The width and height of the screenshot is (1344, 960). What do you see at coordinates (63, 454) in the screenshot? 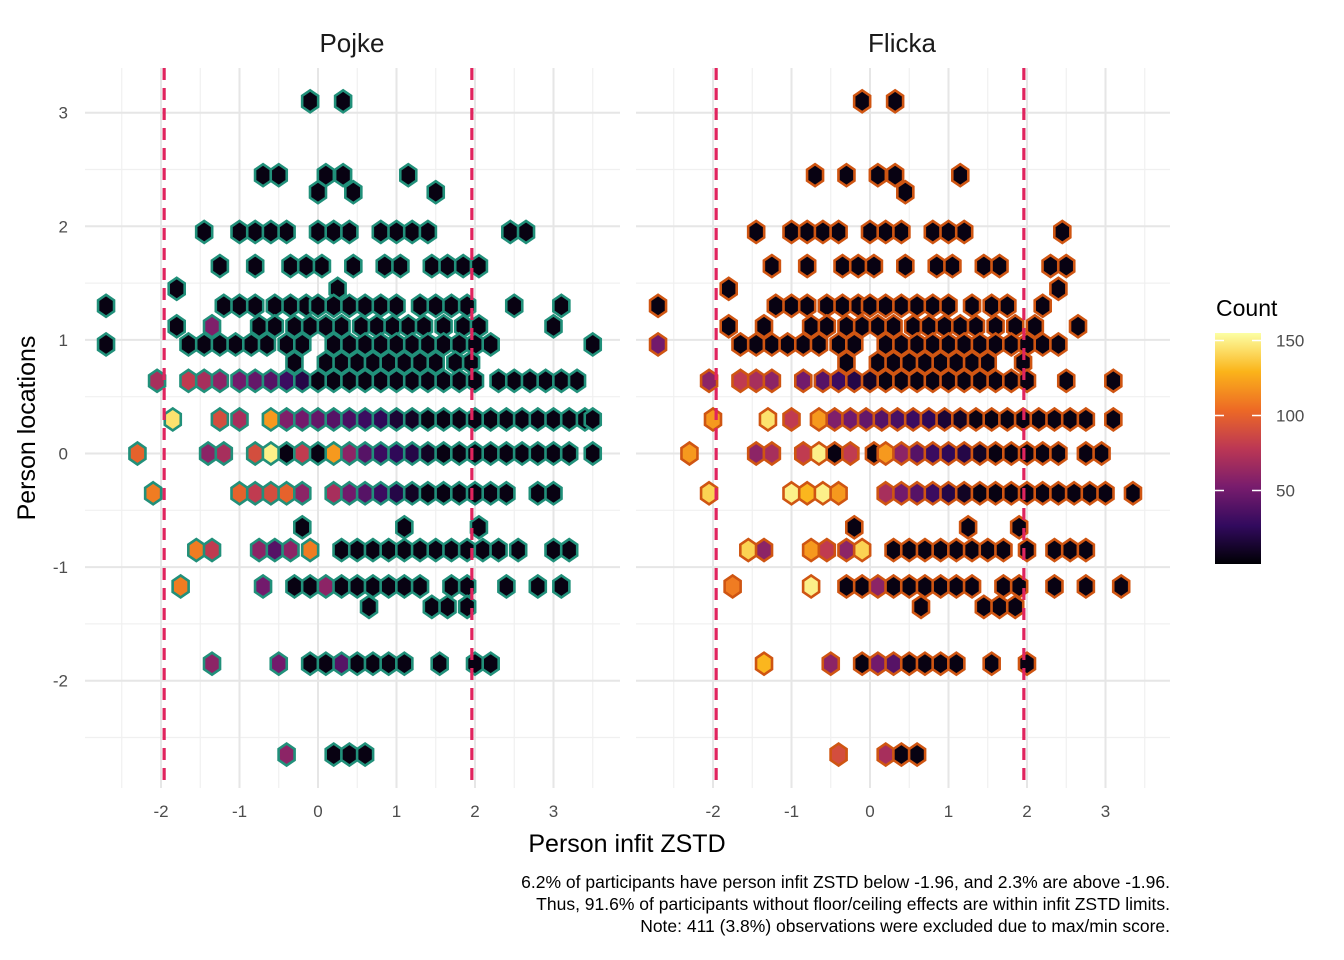
I see `y-tick-label: 0` at bounding box center [63, 454].